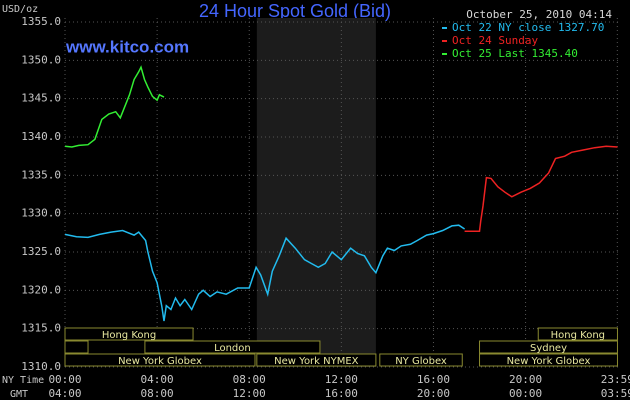  I want to click on y-tick-label: 1315.0, so click(41, 328).